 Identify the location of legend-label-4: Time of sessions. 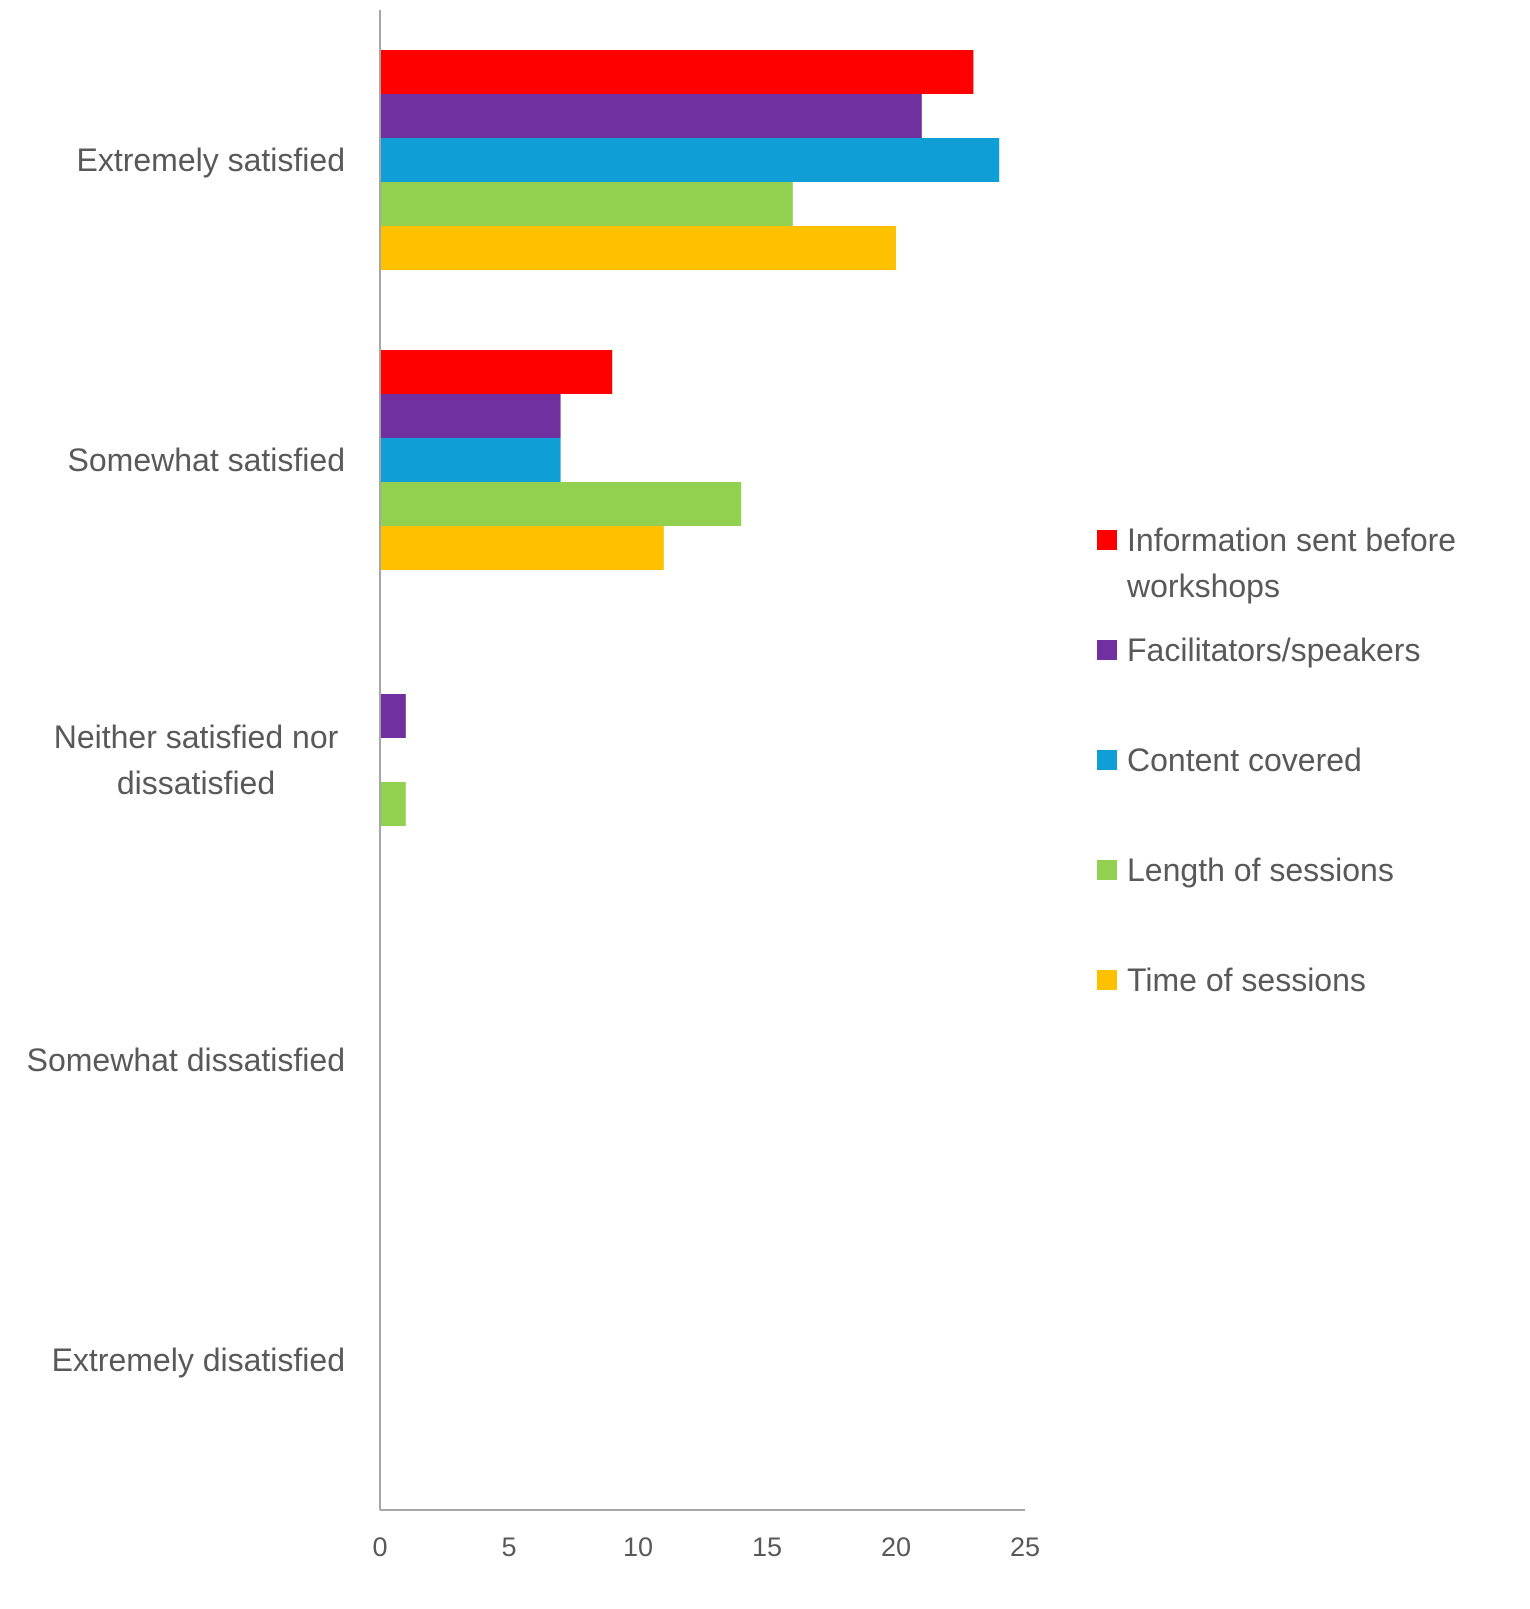
(1246, 980).